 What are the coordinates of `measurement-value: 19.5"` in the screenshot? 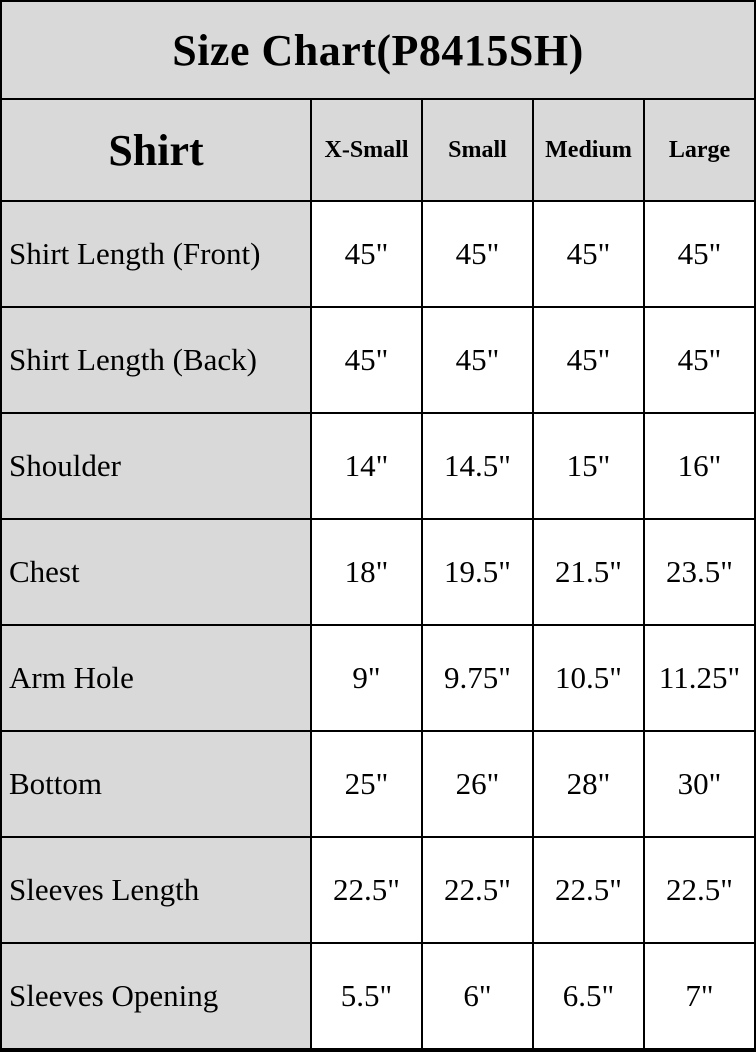 It's located at (477, 572).